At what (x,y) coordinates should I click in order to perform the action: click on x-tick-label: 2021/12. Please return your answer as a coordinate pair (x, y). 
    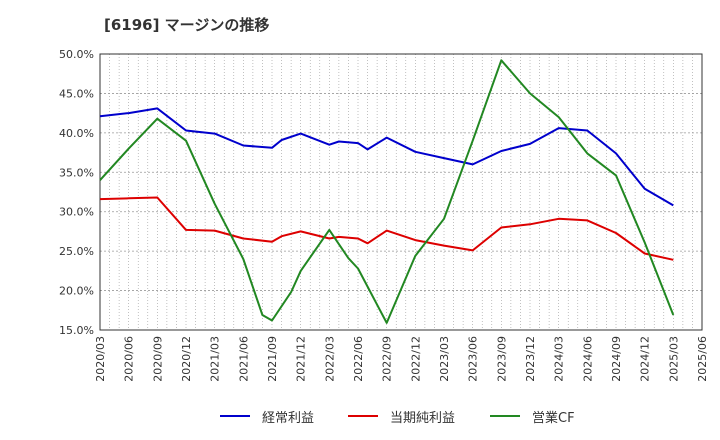
    Looking at the image, I should click on (301, 359).